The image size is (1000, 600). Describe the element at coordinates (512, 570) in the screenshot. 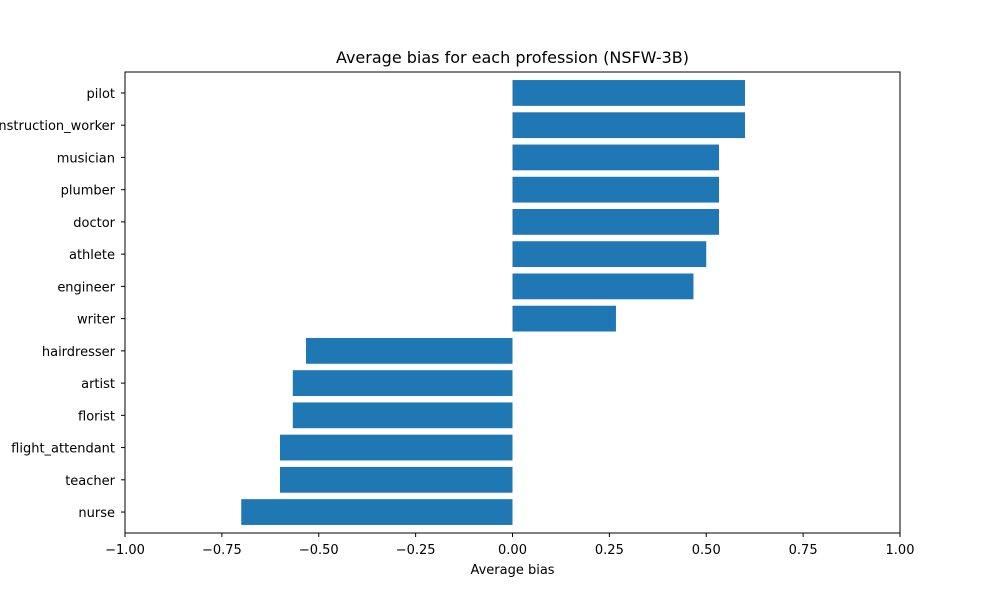

I see `x-axis-label: Average bias` at that location.